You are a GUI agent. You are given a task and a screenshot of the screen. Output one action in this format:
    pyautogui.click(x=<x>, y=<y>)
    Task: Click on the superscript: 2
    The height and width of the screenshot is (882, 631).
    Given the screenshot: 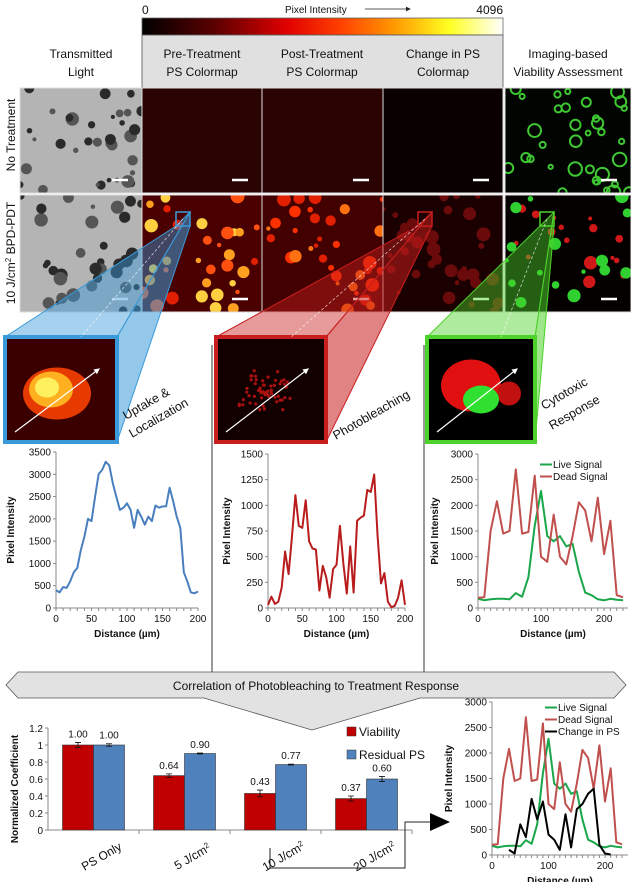 What is the action you would take?
    pyautogui.click(x=206, y=845)
    